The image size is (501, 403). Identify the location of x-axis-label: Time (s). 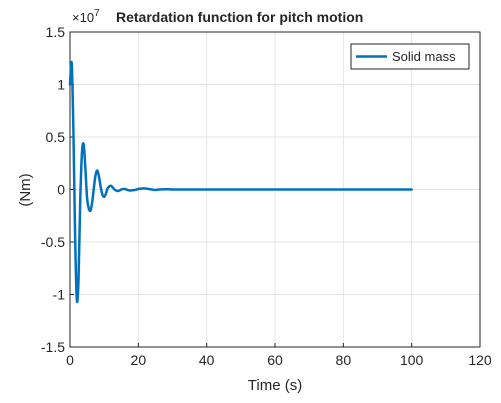
(275, 385).